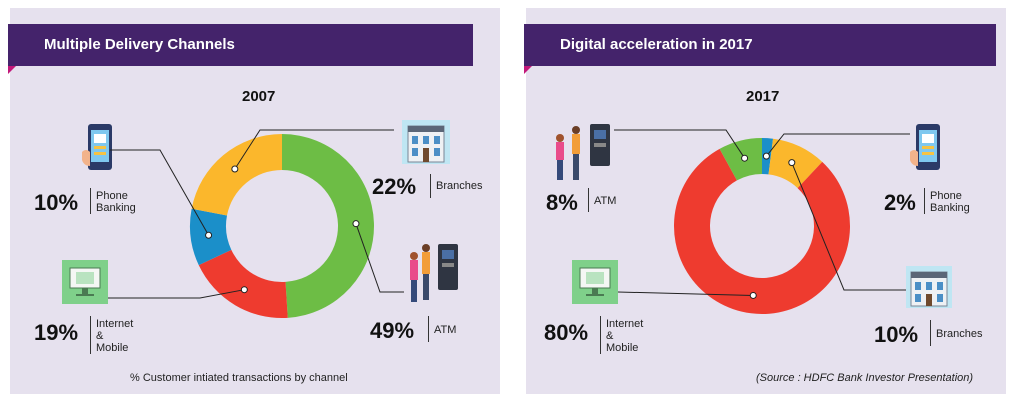 Image resolution: width=1017 pixels, height=406 pixels. Describe the element at coordinates (56, 332) in the screenshot. I see `internet-mobile-pct: 19%` at that location.